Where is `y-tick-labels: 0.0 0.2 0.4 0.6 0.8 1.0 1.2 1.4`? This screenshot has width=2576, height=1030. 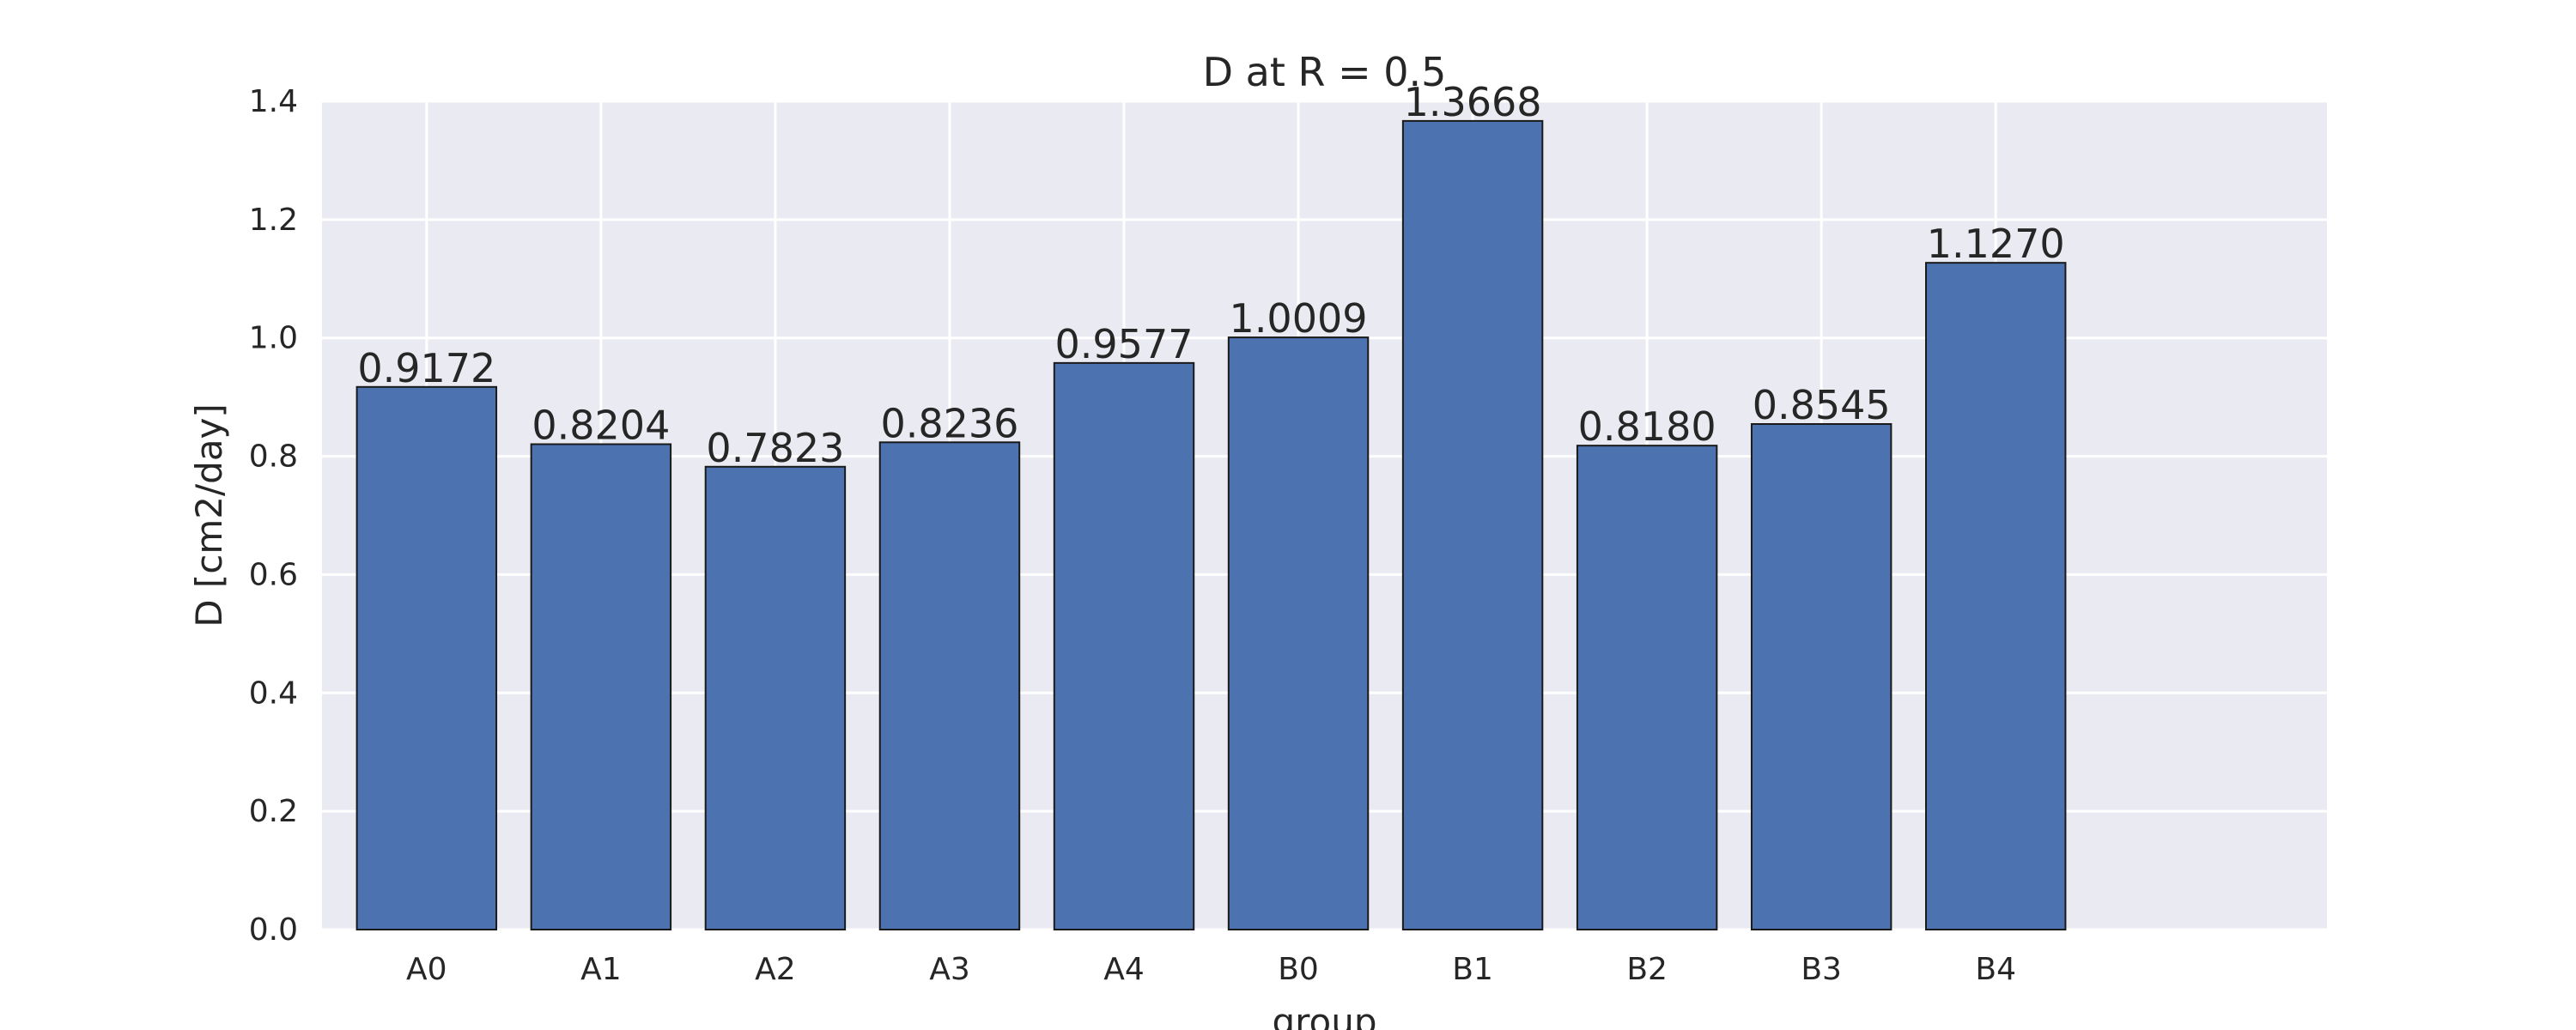 y-tick-labels: 0.0 0.2 0.4 0.6 0.8 1.0 1.2 1.4 is located at coordinates (273, 516).